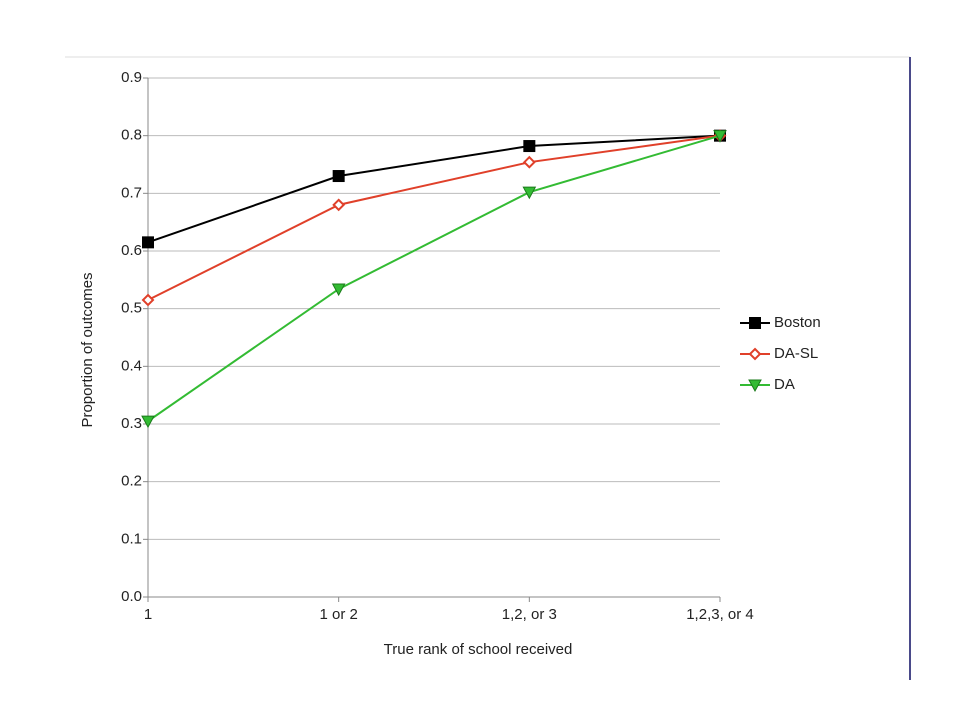 Image resolution: width=960 pixels, height=720 pixels. I want to click on y-tick-label: 0.1, so click(131, 538).